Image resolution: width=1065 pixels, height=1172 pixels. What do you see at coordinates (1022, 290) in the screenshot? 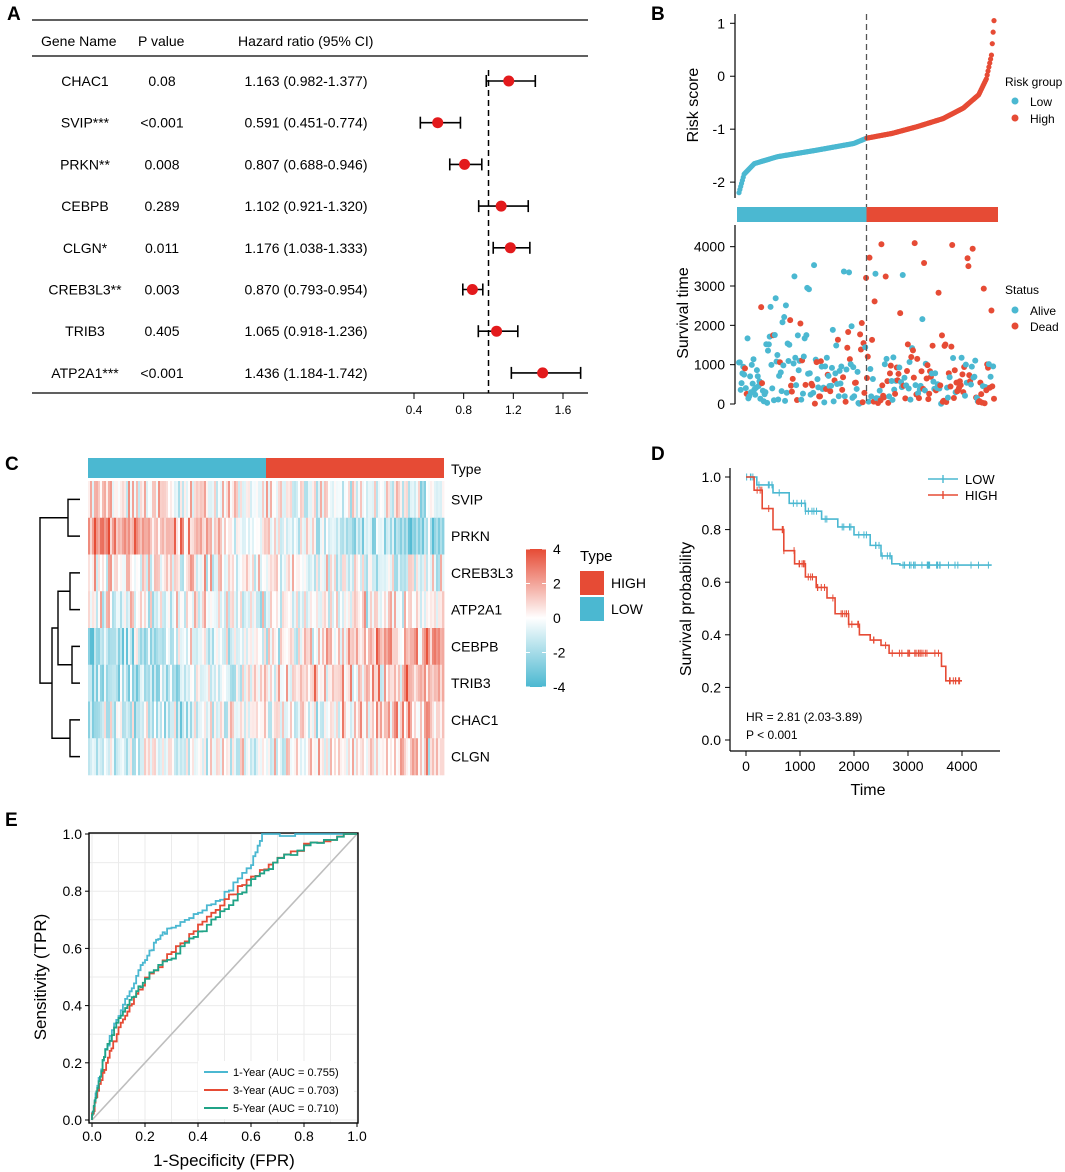
I see `surv-legend-title: Status` at bounding box center [1022, 290].